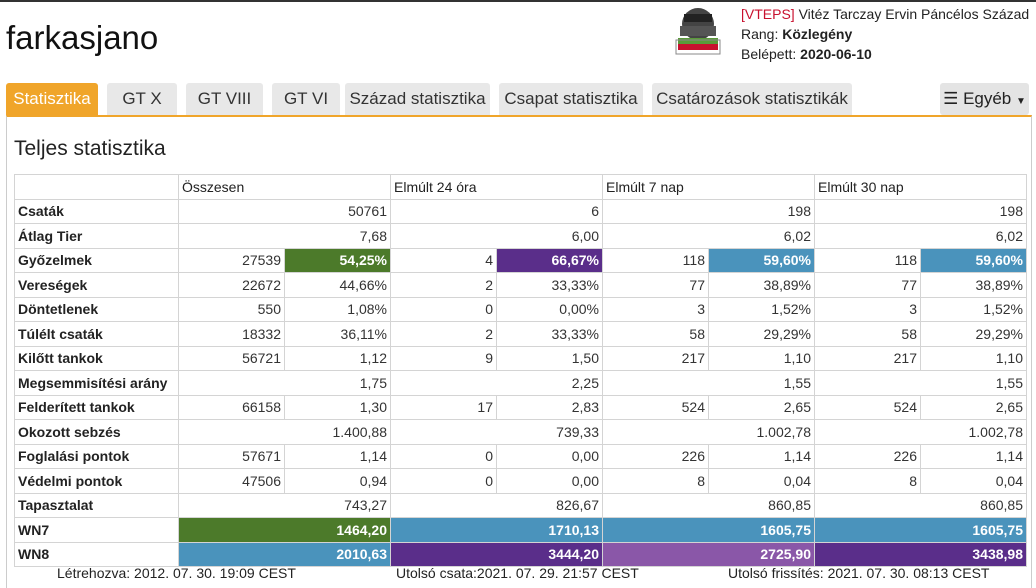 The height and width of the screenshot is (588, 1036). What do you see at coordinates (987, 98) in the screenshot?
I see `more-menu-label: Egyéb` at bounding box center [987, 98].